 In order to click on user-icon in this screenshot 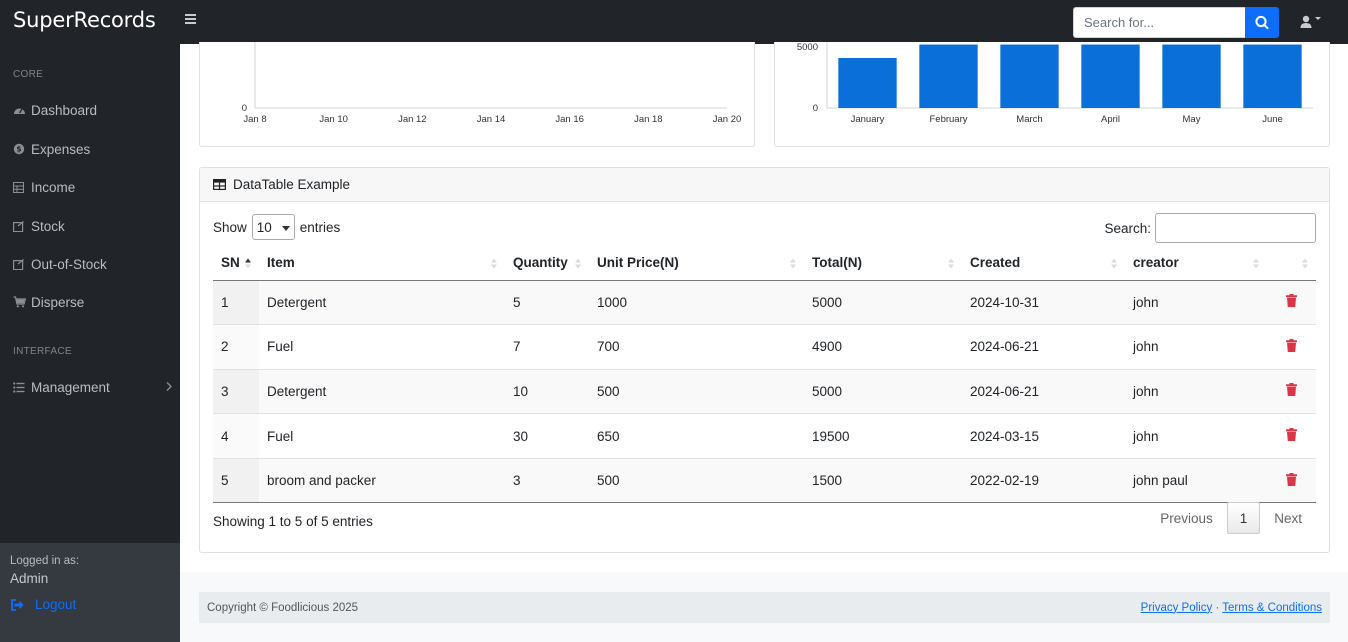, I will do `click(1310, 21)`.